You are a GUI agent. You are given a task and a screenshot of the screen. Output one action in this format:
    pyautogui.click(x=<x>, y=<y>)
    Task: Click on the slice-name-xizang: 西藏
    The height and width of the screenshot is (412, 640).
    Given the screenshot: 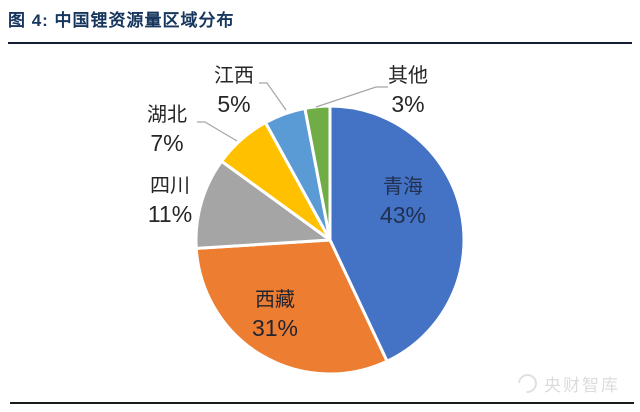 What is the action you would take?
    pyautogui.click(x=275, y=300)
    